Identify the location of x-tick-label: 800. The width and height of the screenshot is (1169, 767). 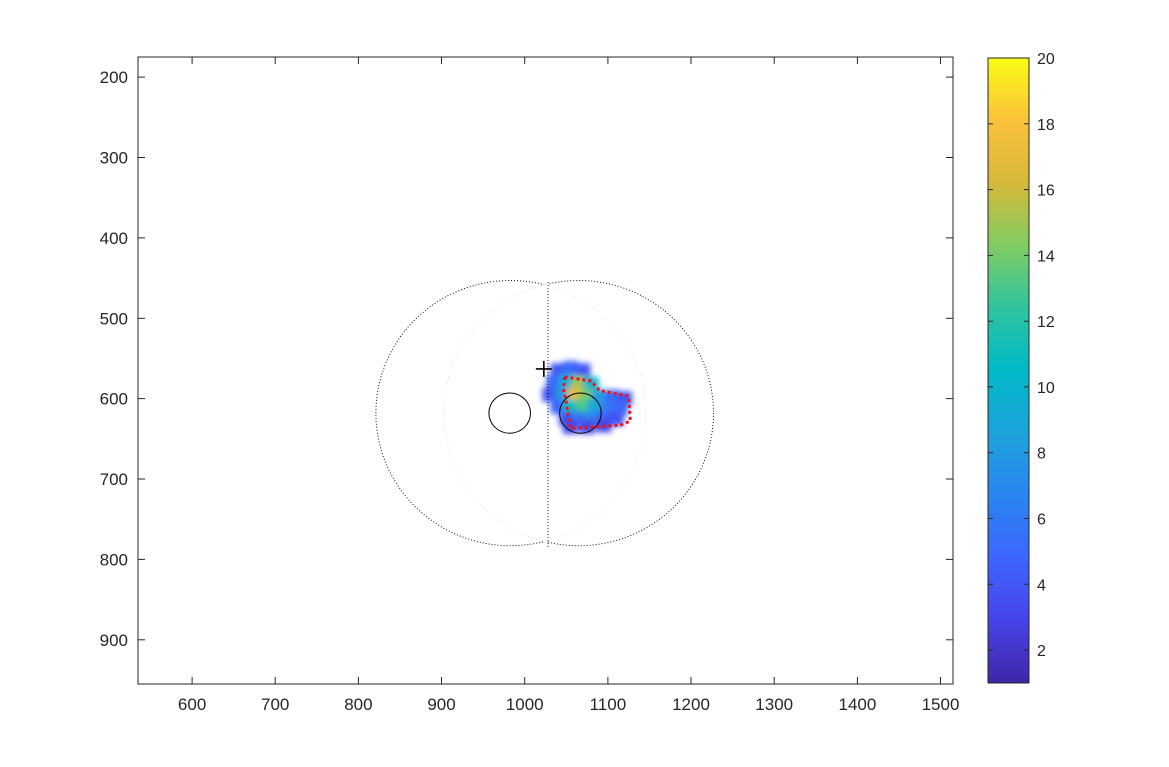
(358, 704).